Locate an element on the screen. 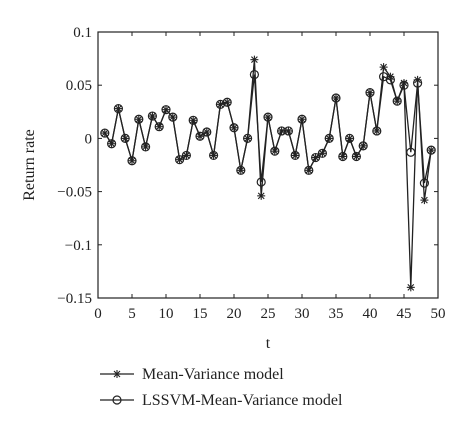 The width and height of the screenshot is (474, 438). x-tick-label: 25 is located at coordinates (268, 314).